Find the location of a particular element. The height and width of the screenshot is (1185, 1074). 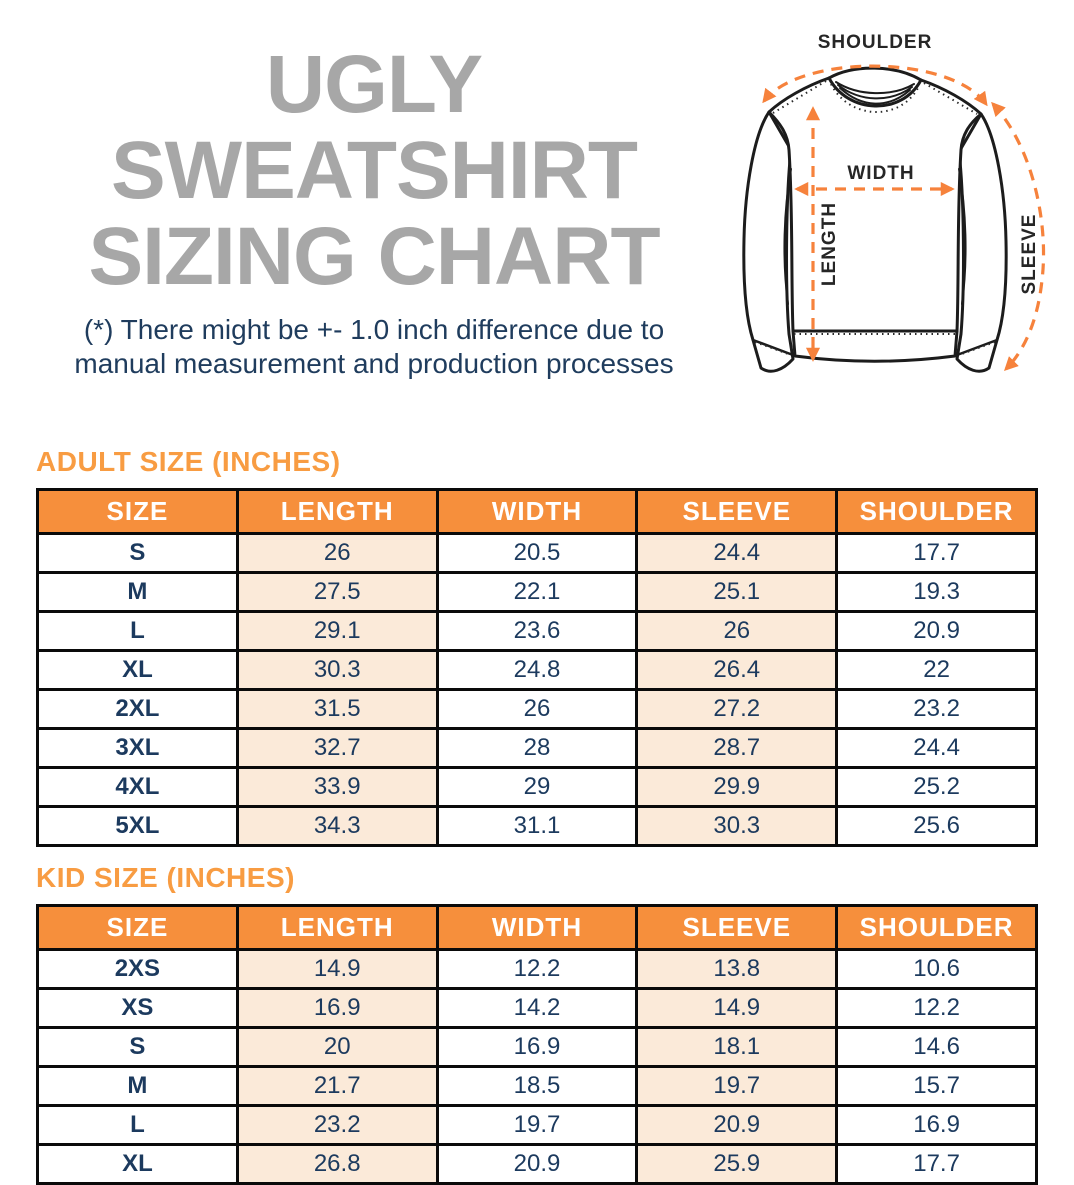

kid-header-row: SIZE LENGTH WIDTH SLEEVE SHOULDER is located at coordinates (537, 928).